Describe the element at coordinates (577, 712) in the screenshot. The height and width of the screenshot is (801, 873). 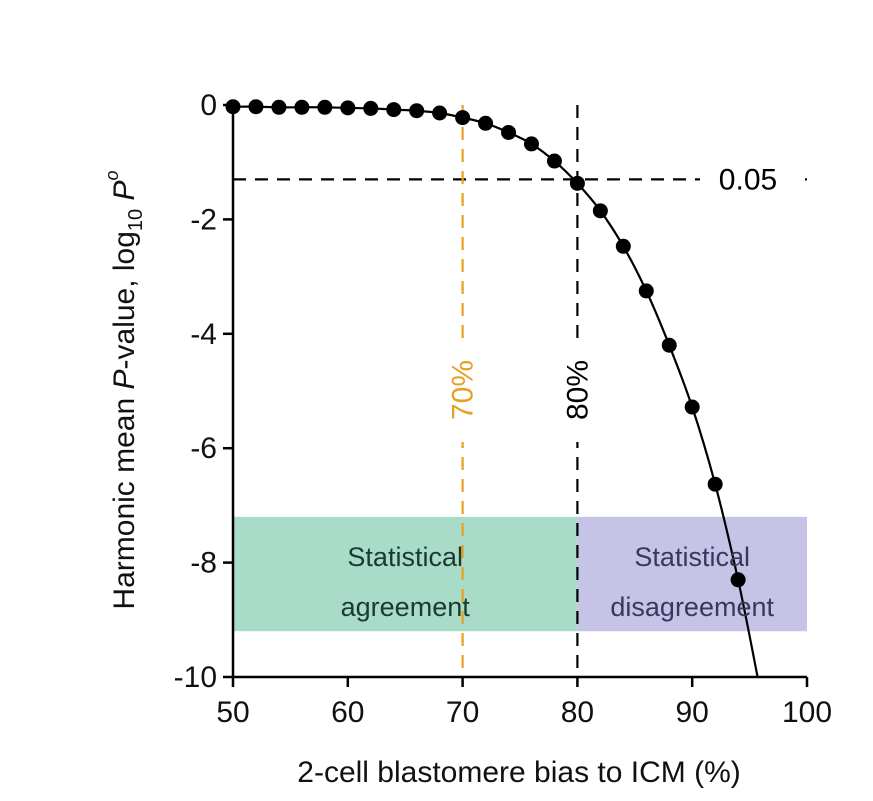
I see `x-tick-label: 80` at that location.